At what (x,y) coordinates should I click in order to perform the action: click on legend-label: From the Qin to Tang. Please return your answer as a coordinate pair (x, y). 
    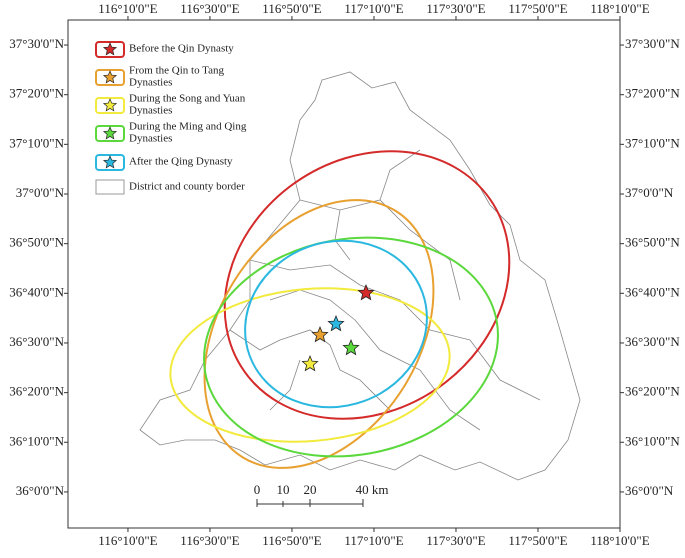
    Looking at the image, I should click on (176, 71).